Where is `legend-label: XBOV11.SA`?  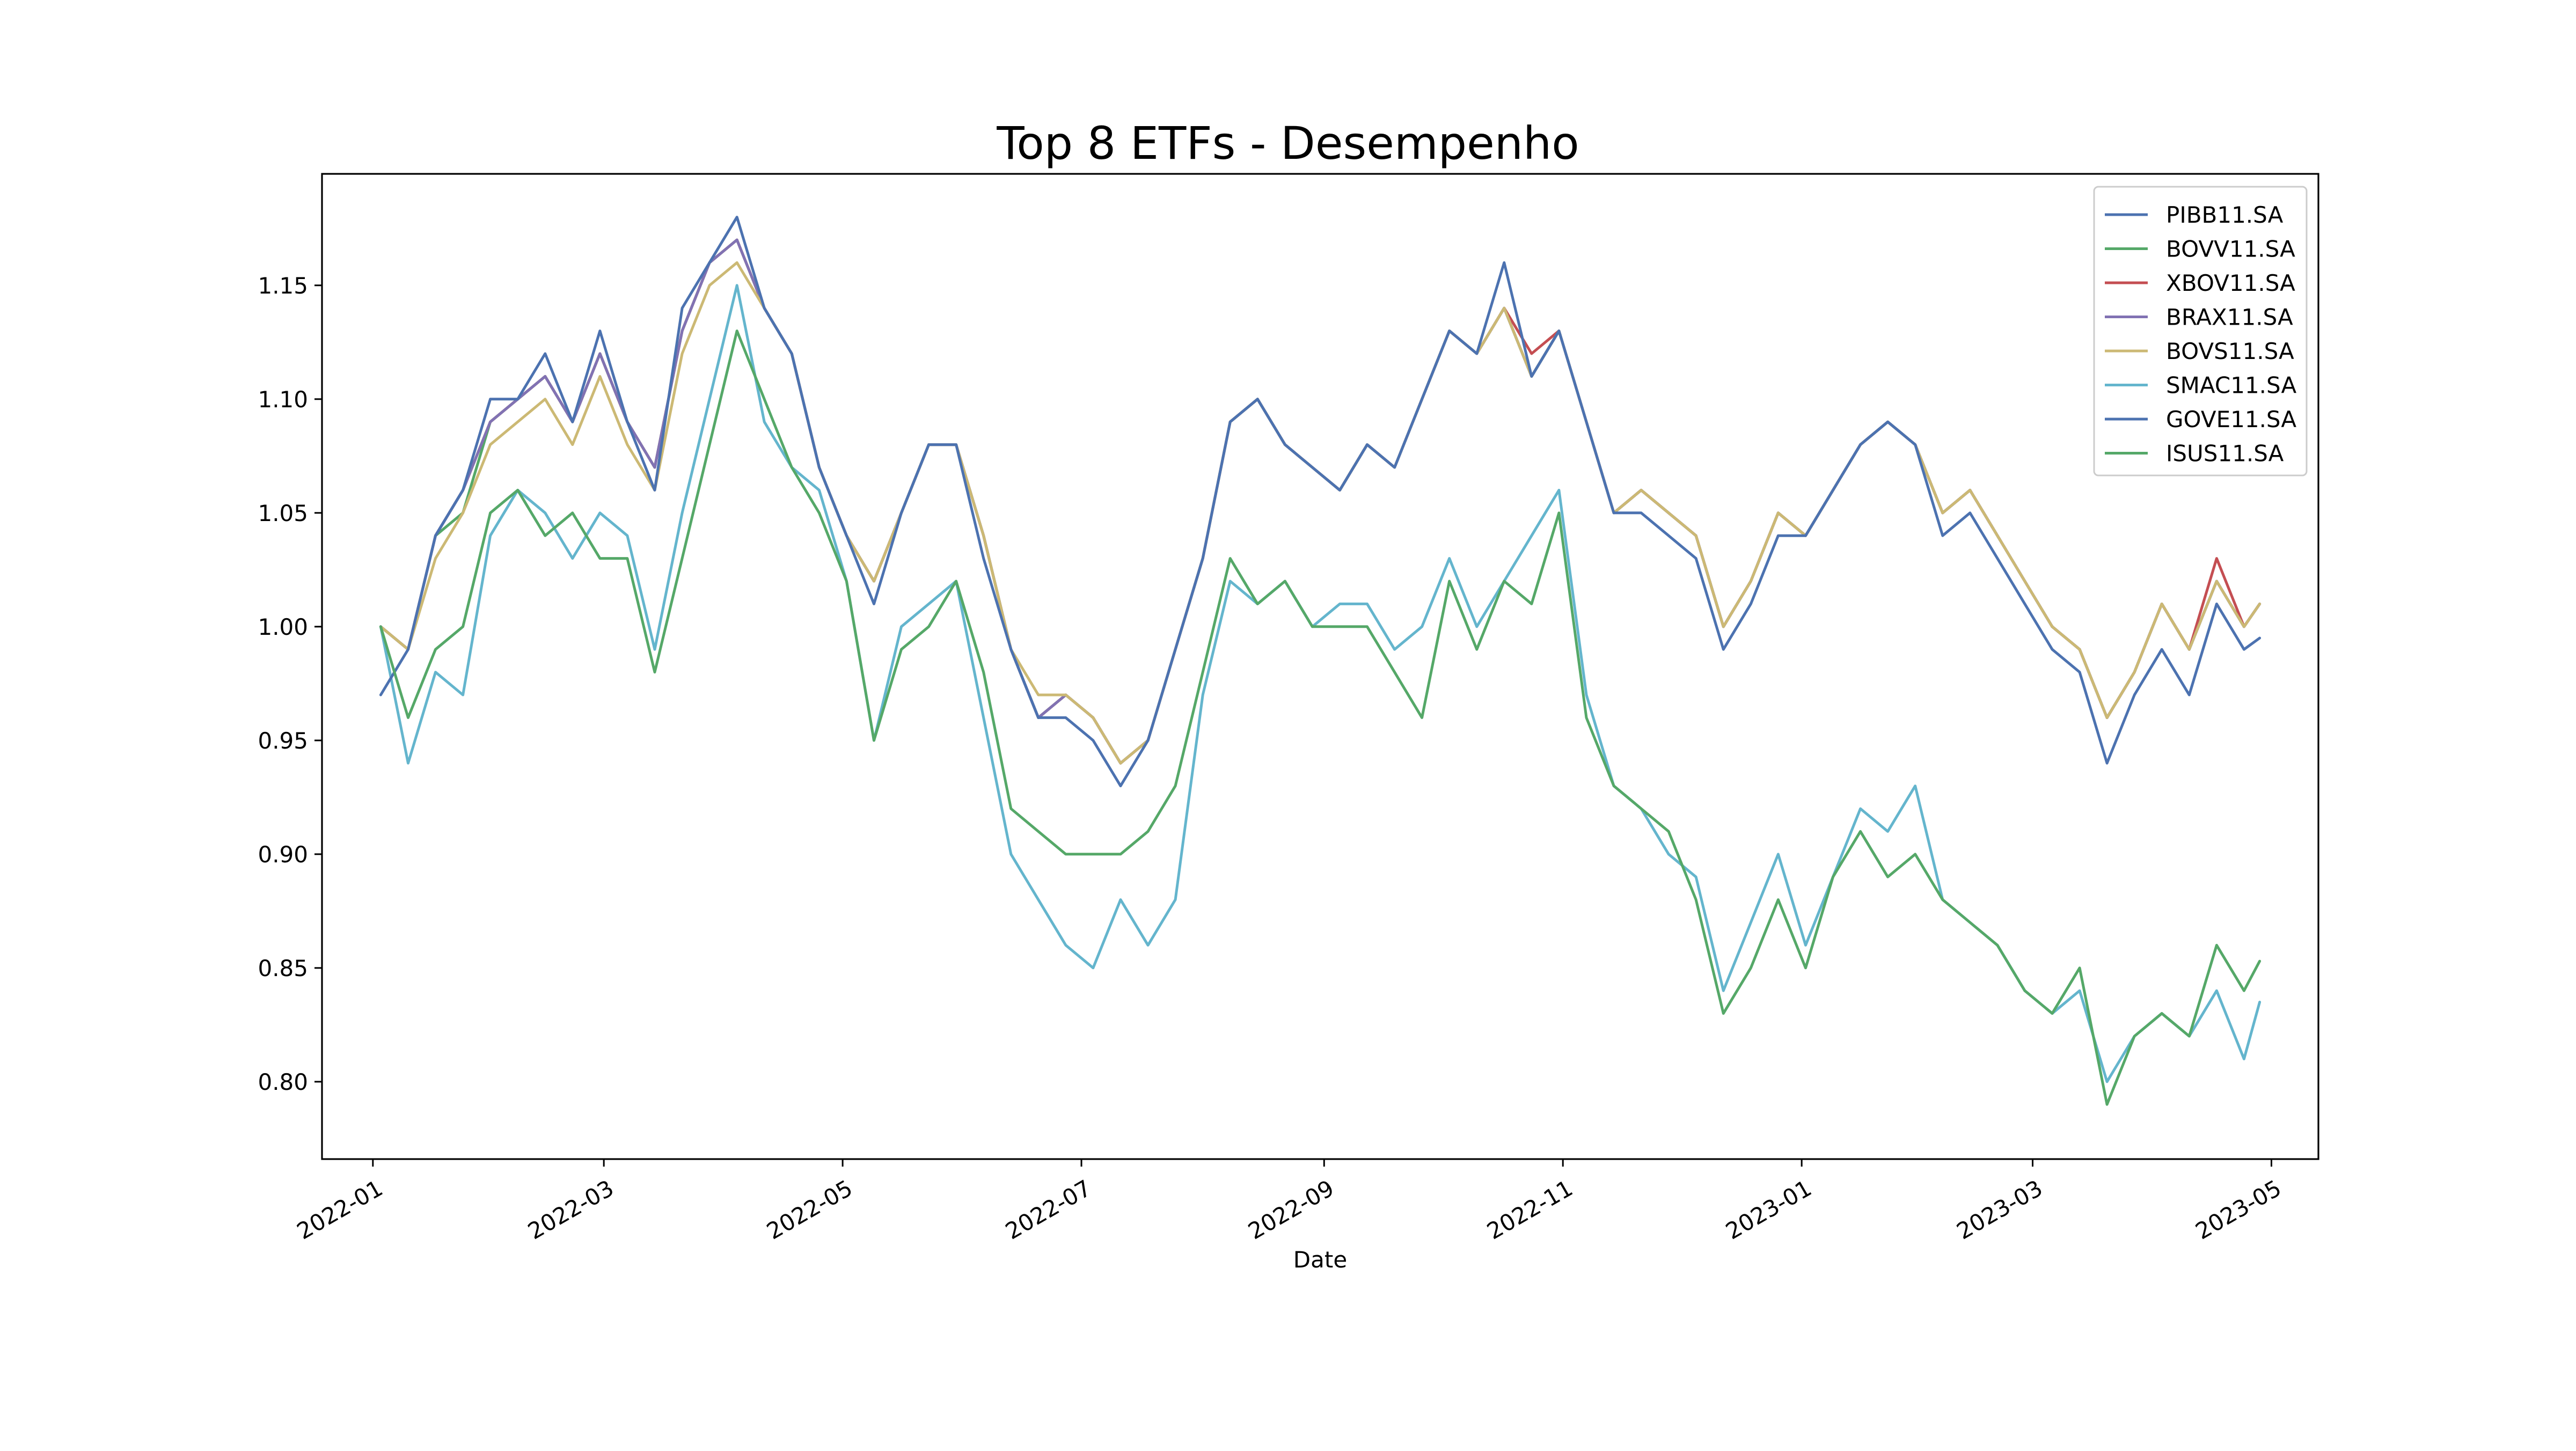
legend-label: XBOV11.SA is located at coordinates (2230, 283).